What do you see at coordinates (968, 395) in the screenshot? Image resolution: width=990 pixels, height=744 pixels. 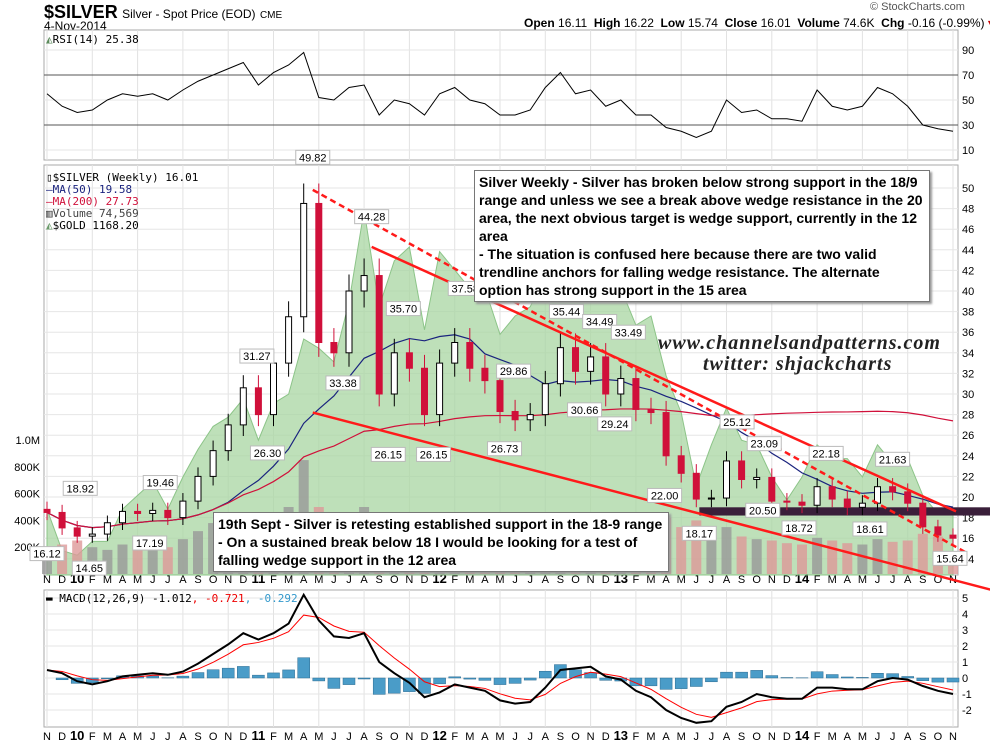 I see `price-tick-label: 30` at bounding box center [968, 395].